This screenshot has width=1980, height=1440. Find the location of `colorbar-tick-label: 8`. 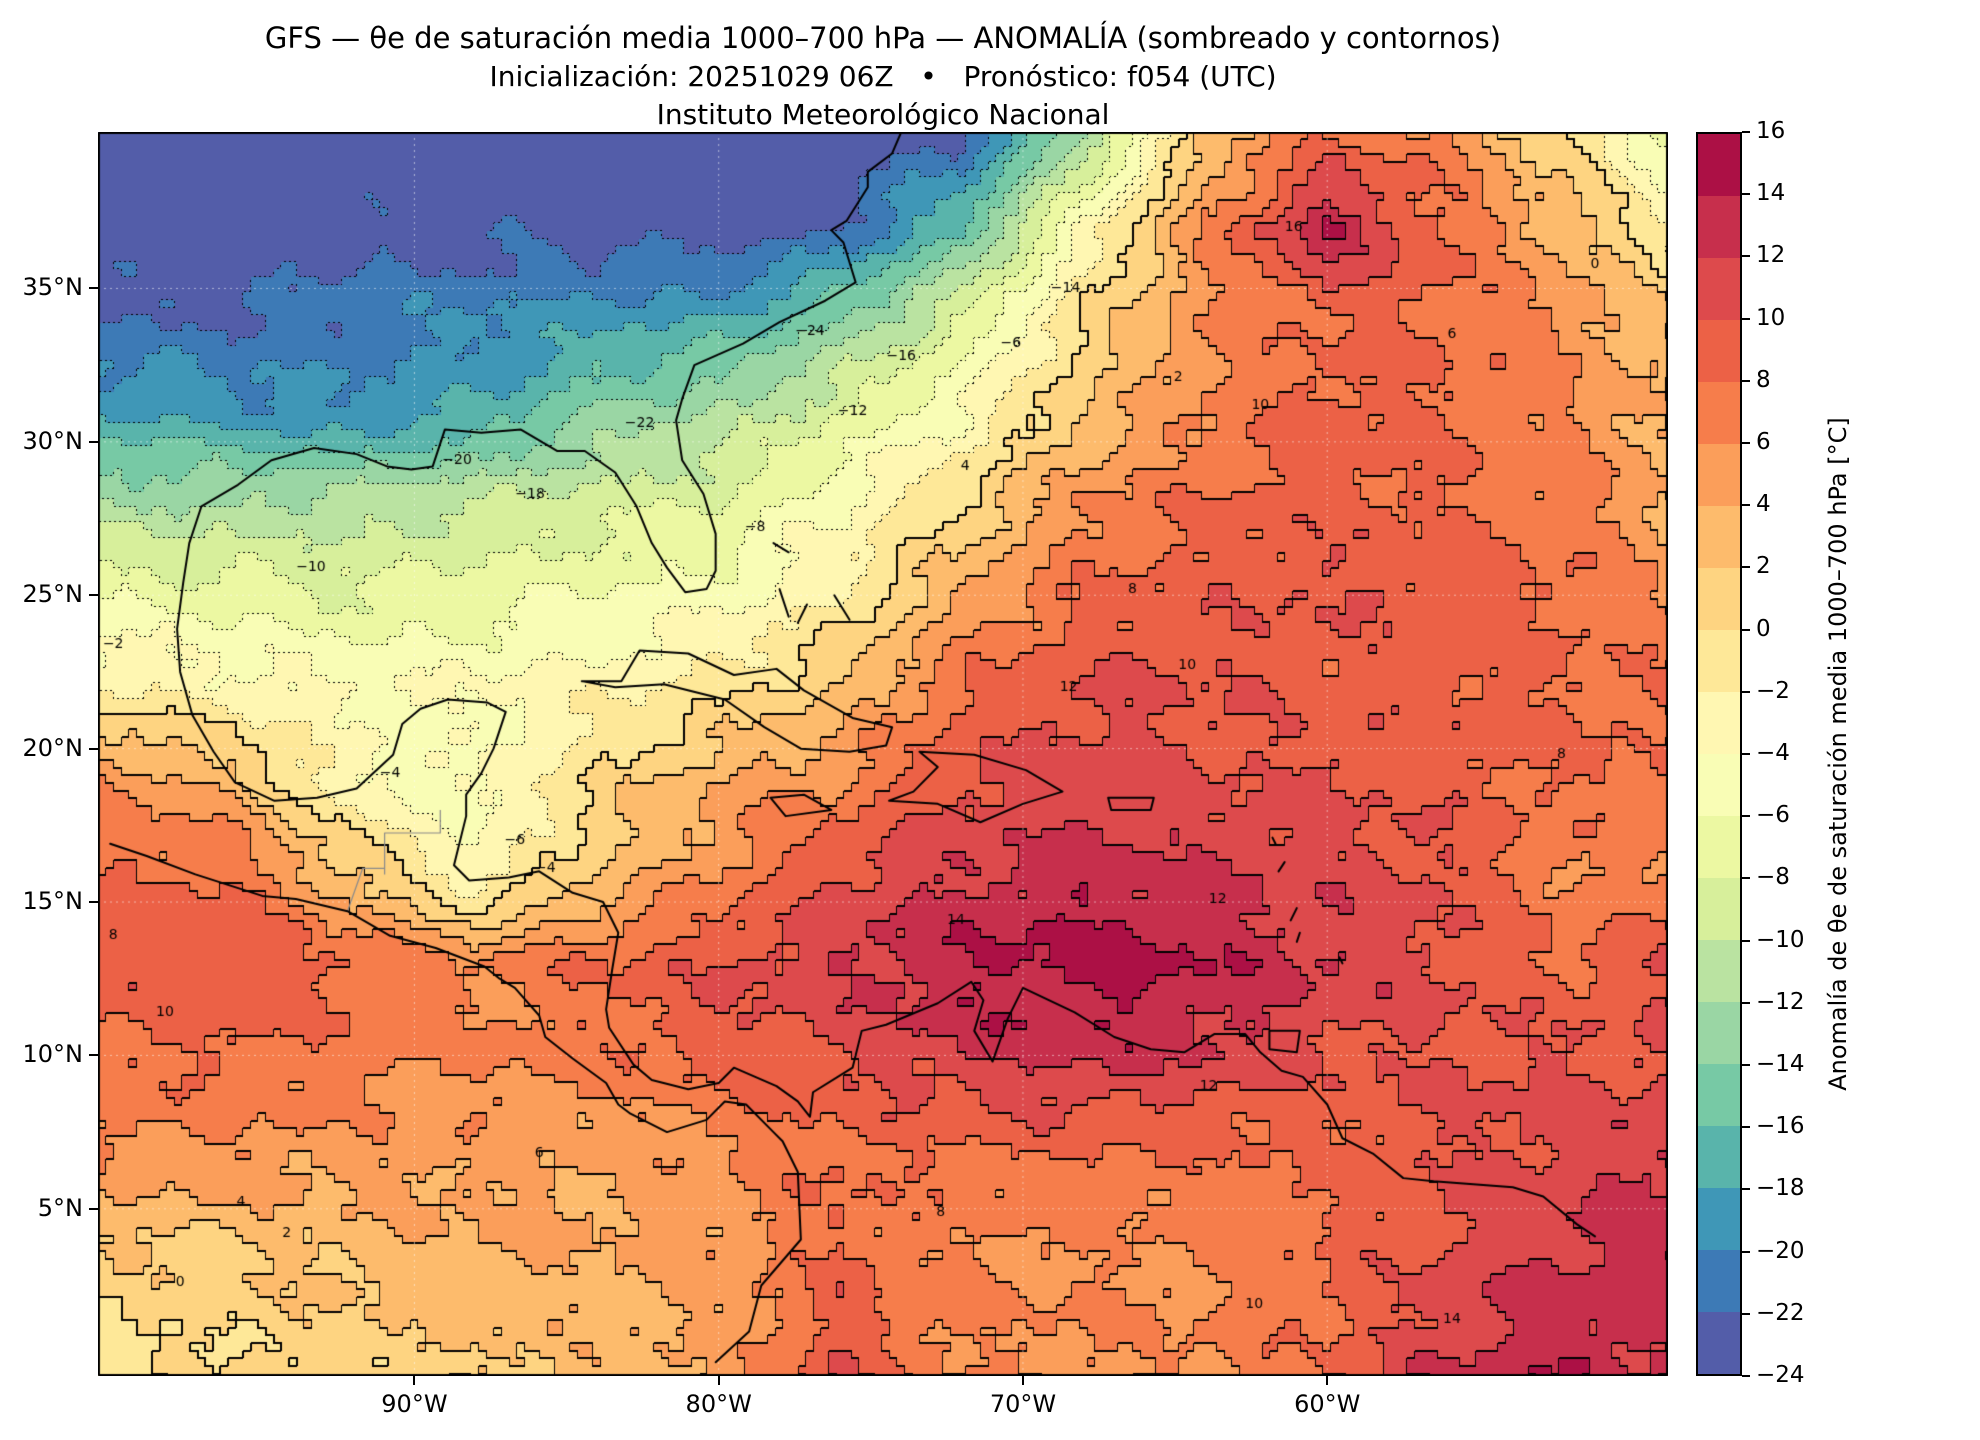

colorbar-tick-label: 8 is located at coordinates (1763, 379).